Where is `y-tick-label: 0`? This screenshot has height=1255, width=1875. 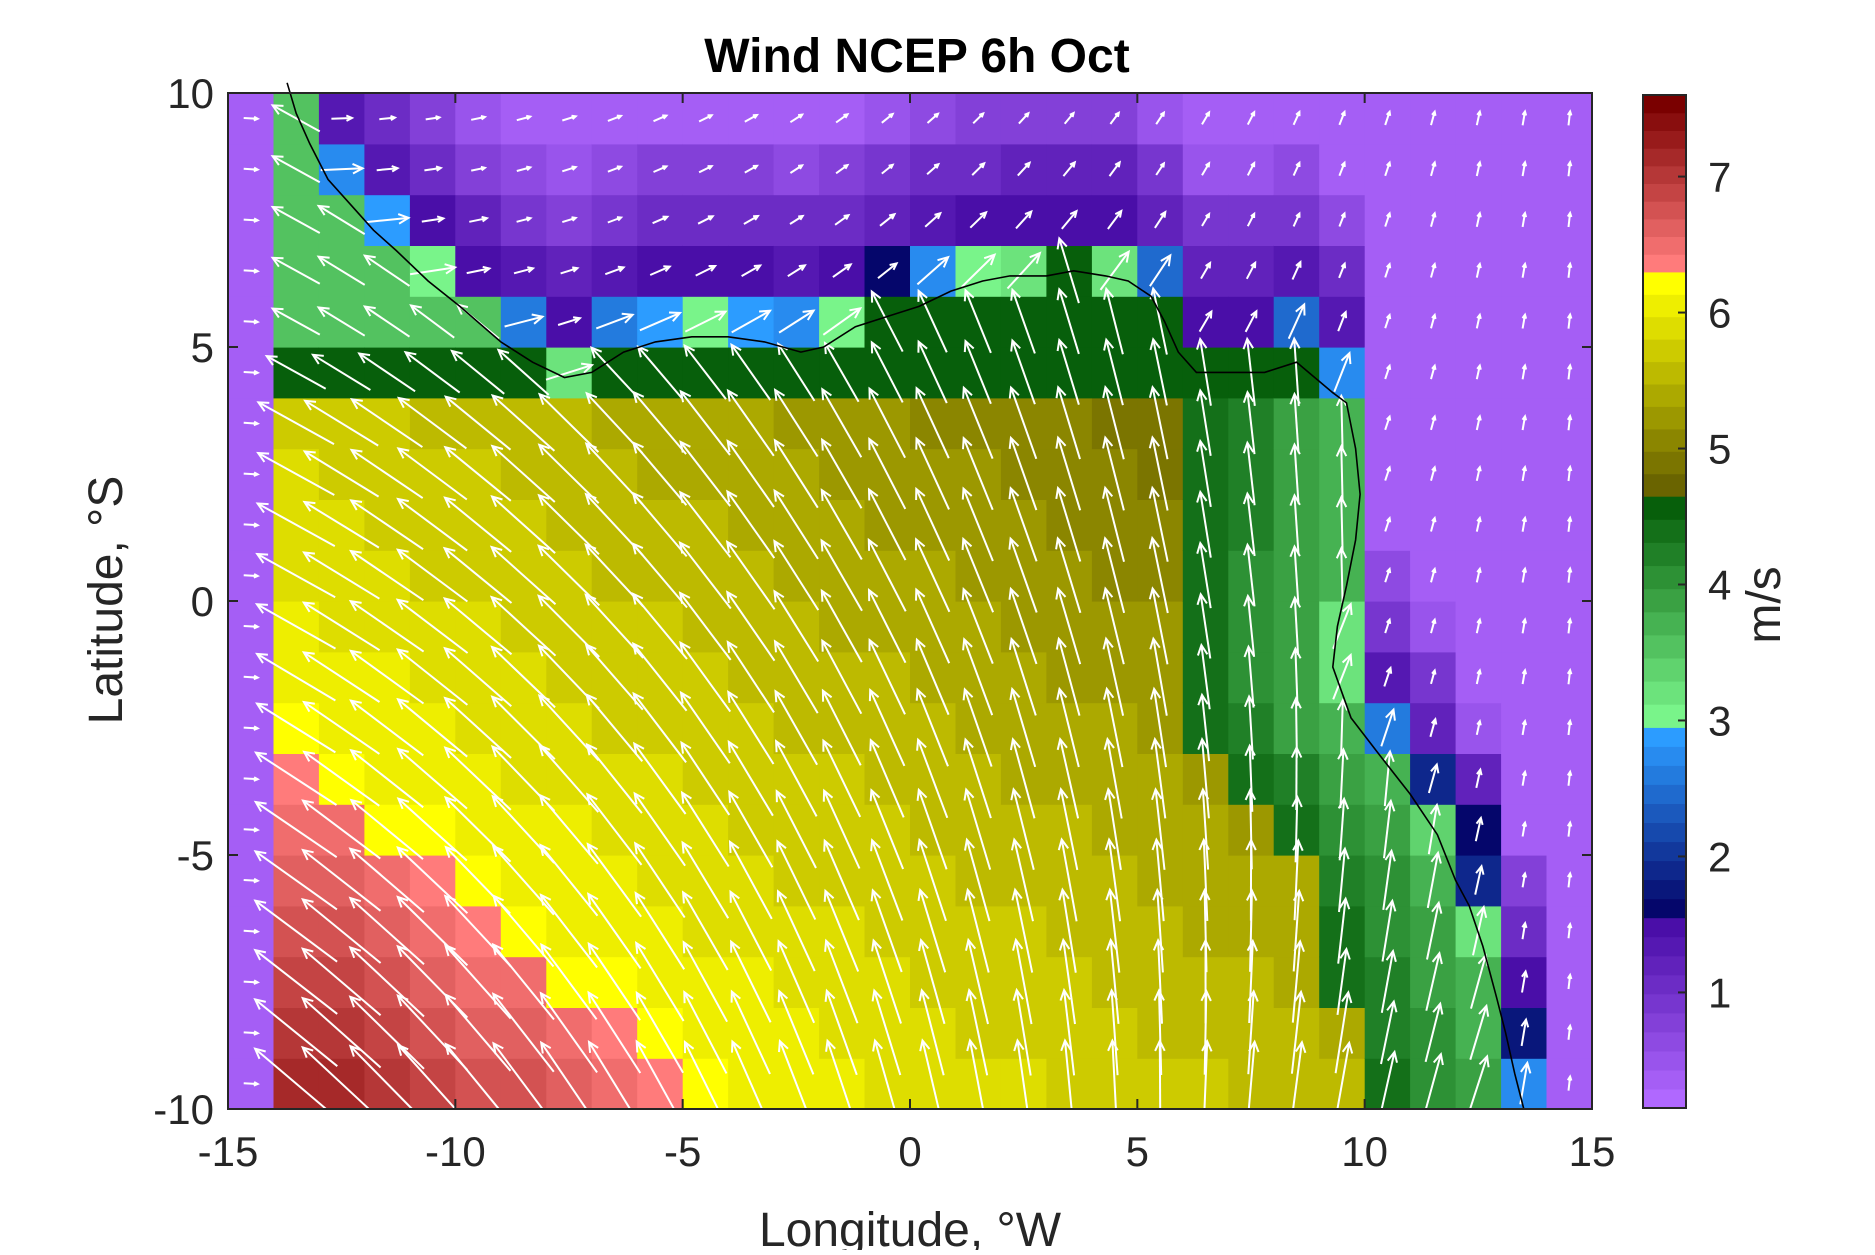 y-tick-label: 0 is located at coordinates (202, 601).